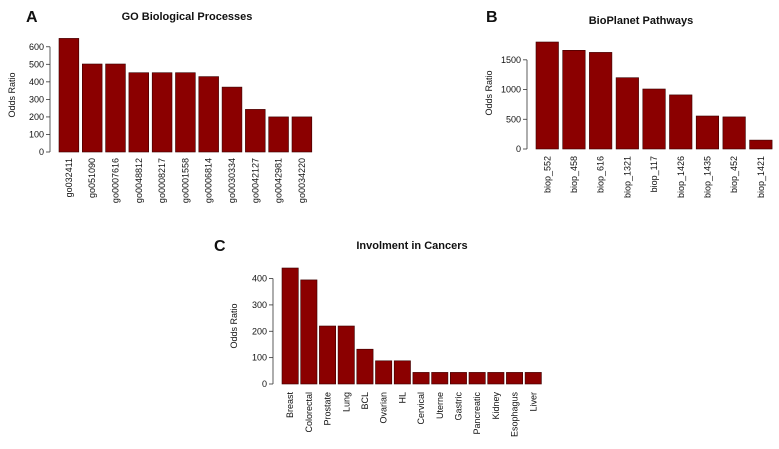  I want to click on panel-c-bar-uterne, so click(440, 378).